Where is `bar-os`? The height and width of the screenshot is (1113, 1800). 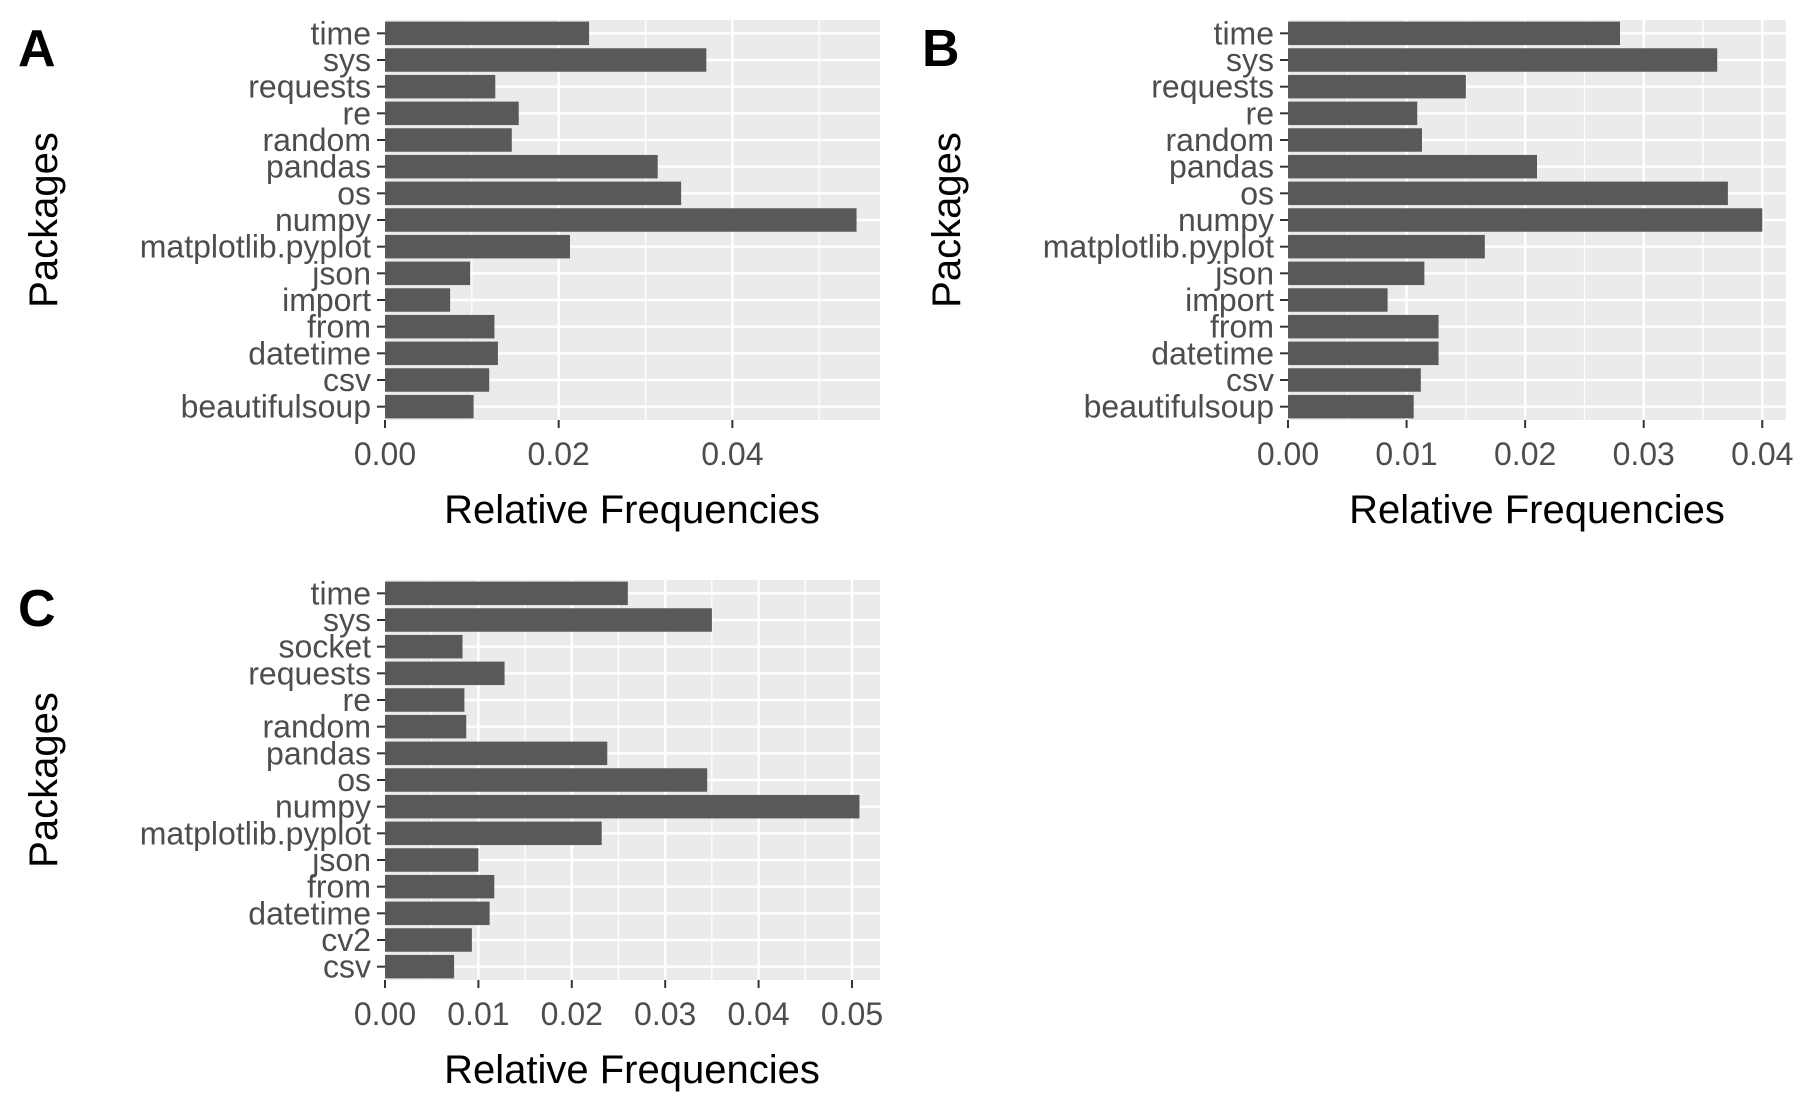 bar-os is located at coordinates (1508, 193).